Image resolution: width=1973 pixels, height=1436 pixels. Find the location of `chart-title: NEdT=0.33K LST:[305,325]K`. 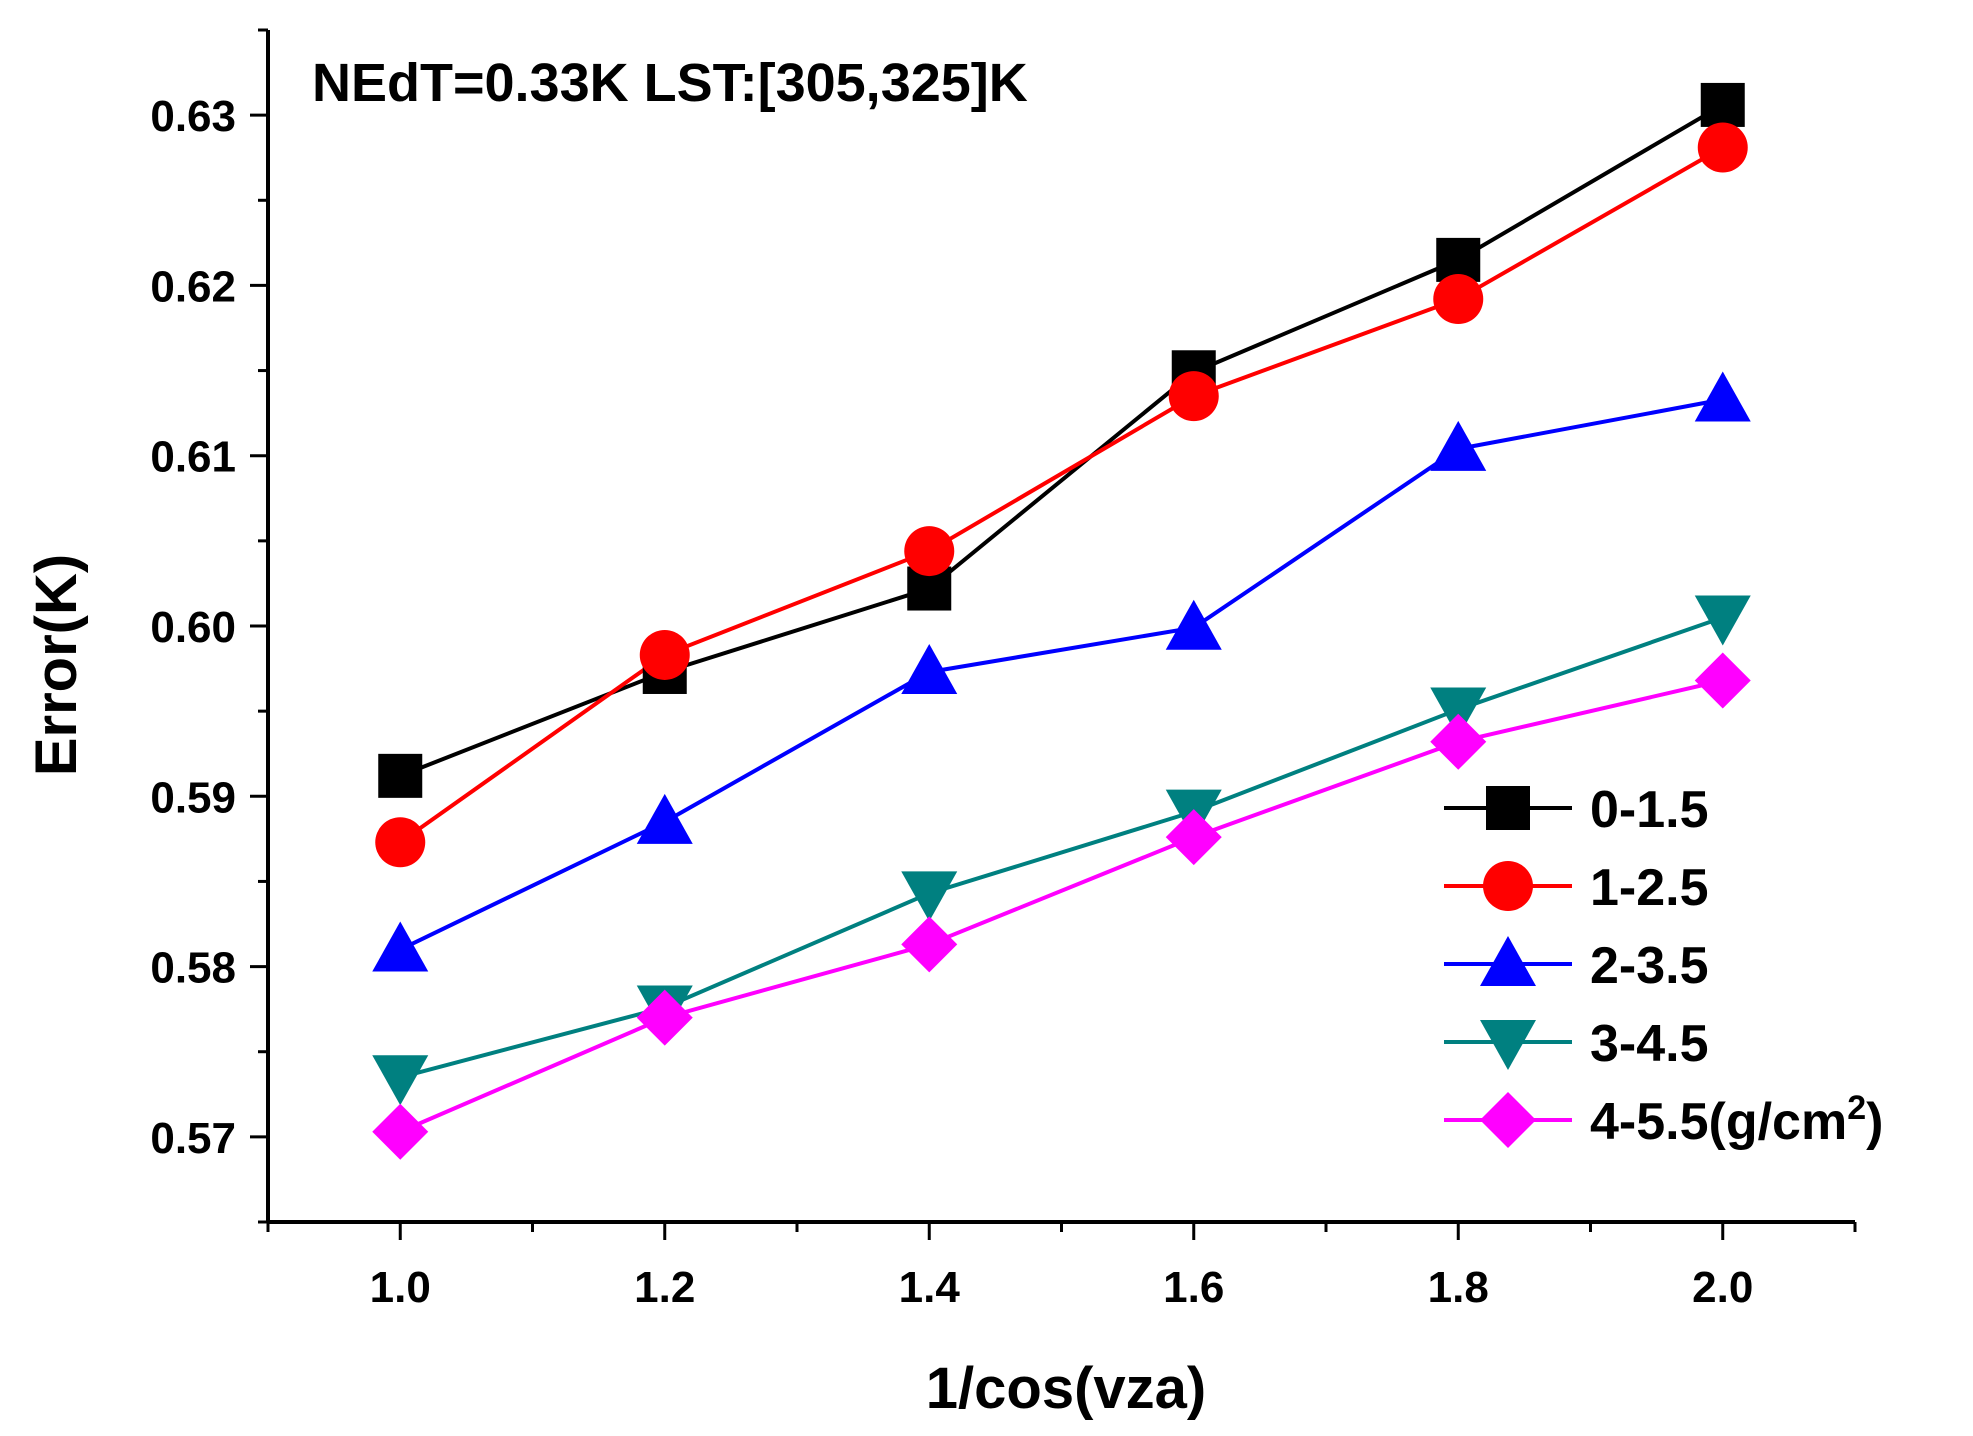

chart-title: NEdT=0.33K LST:[305,325]K is located at coordinates (670, 83).